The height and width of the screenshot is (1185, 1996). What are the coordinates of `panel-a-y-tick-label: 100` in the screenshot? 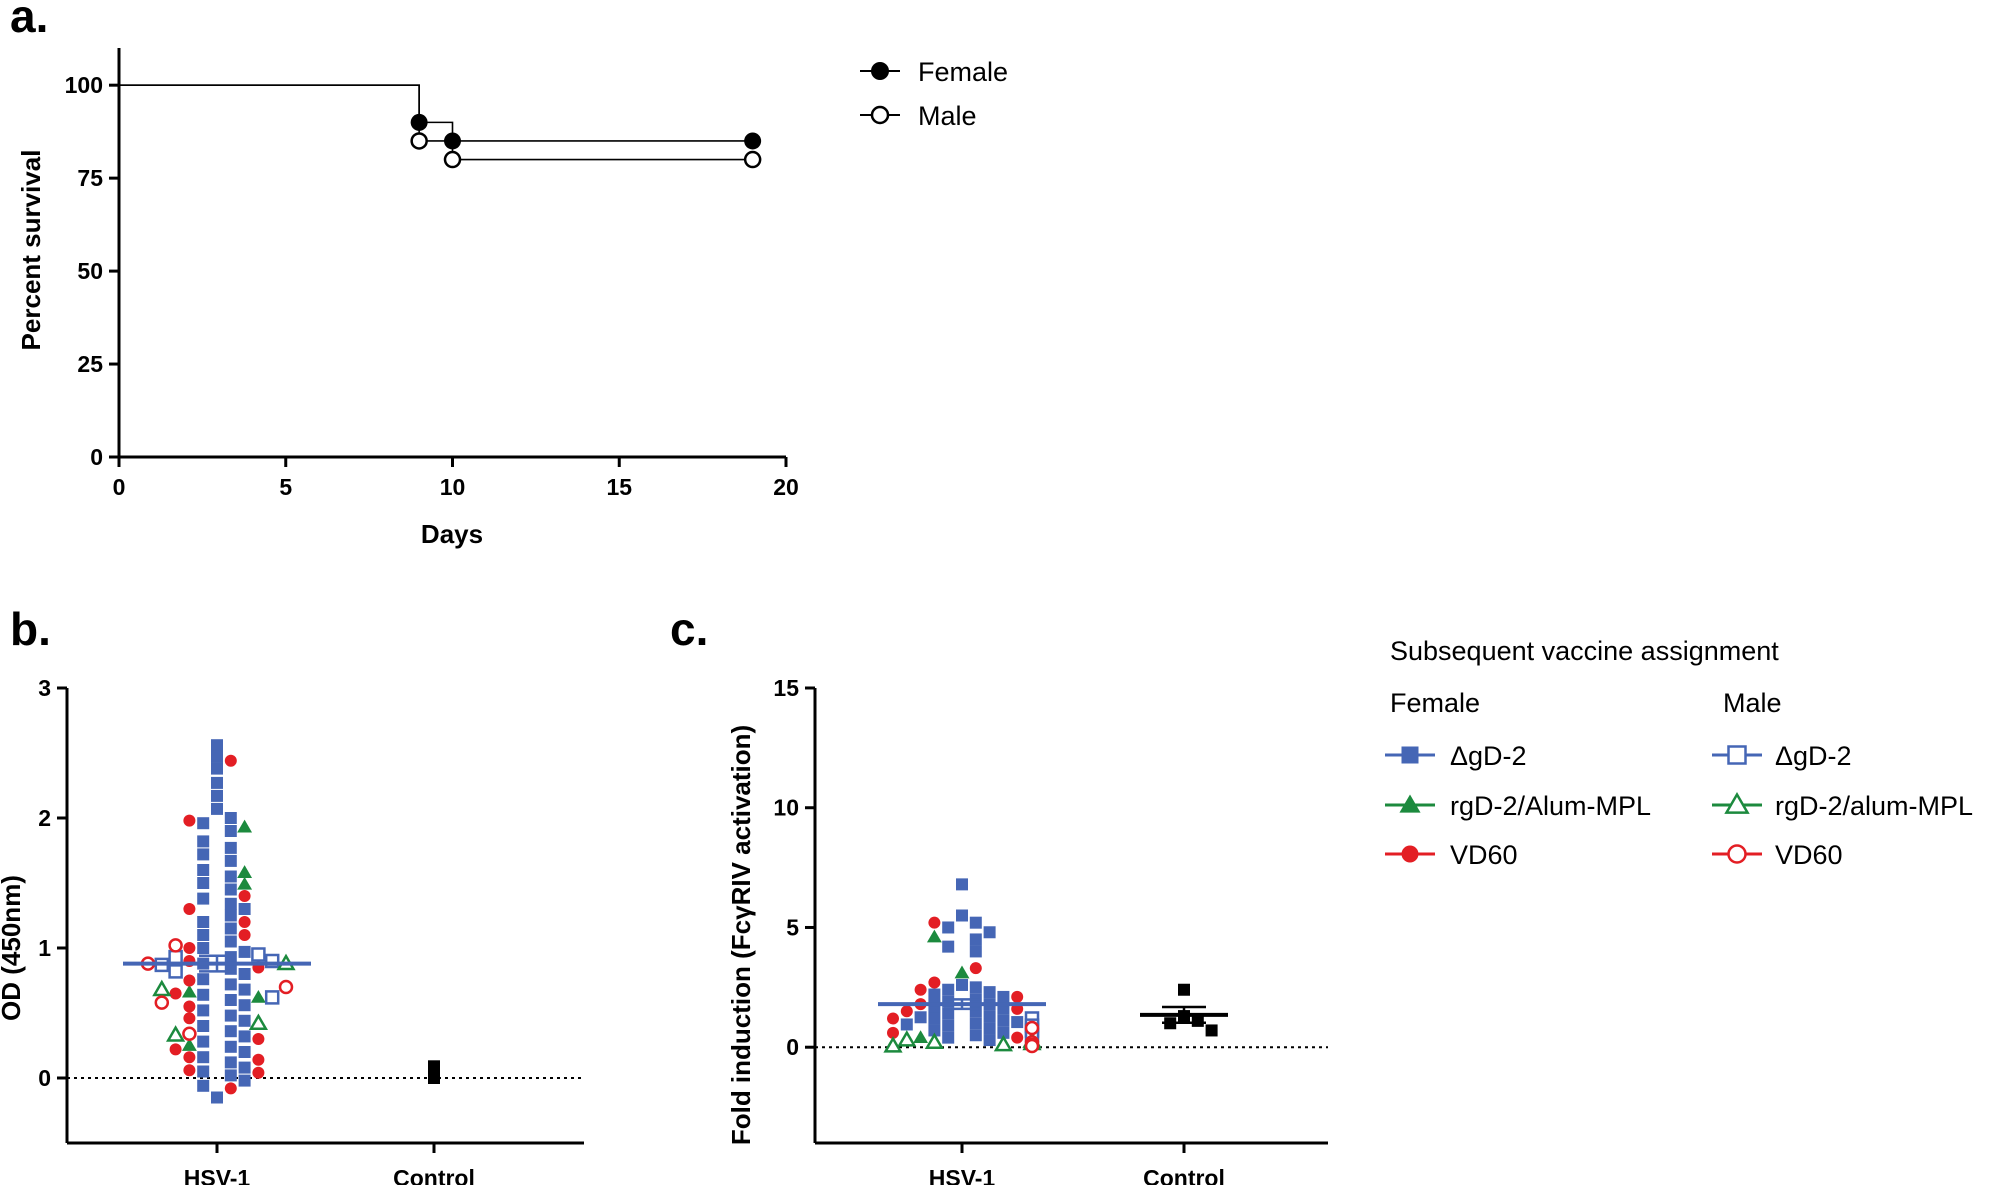 It's located at (84, 85).